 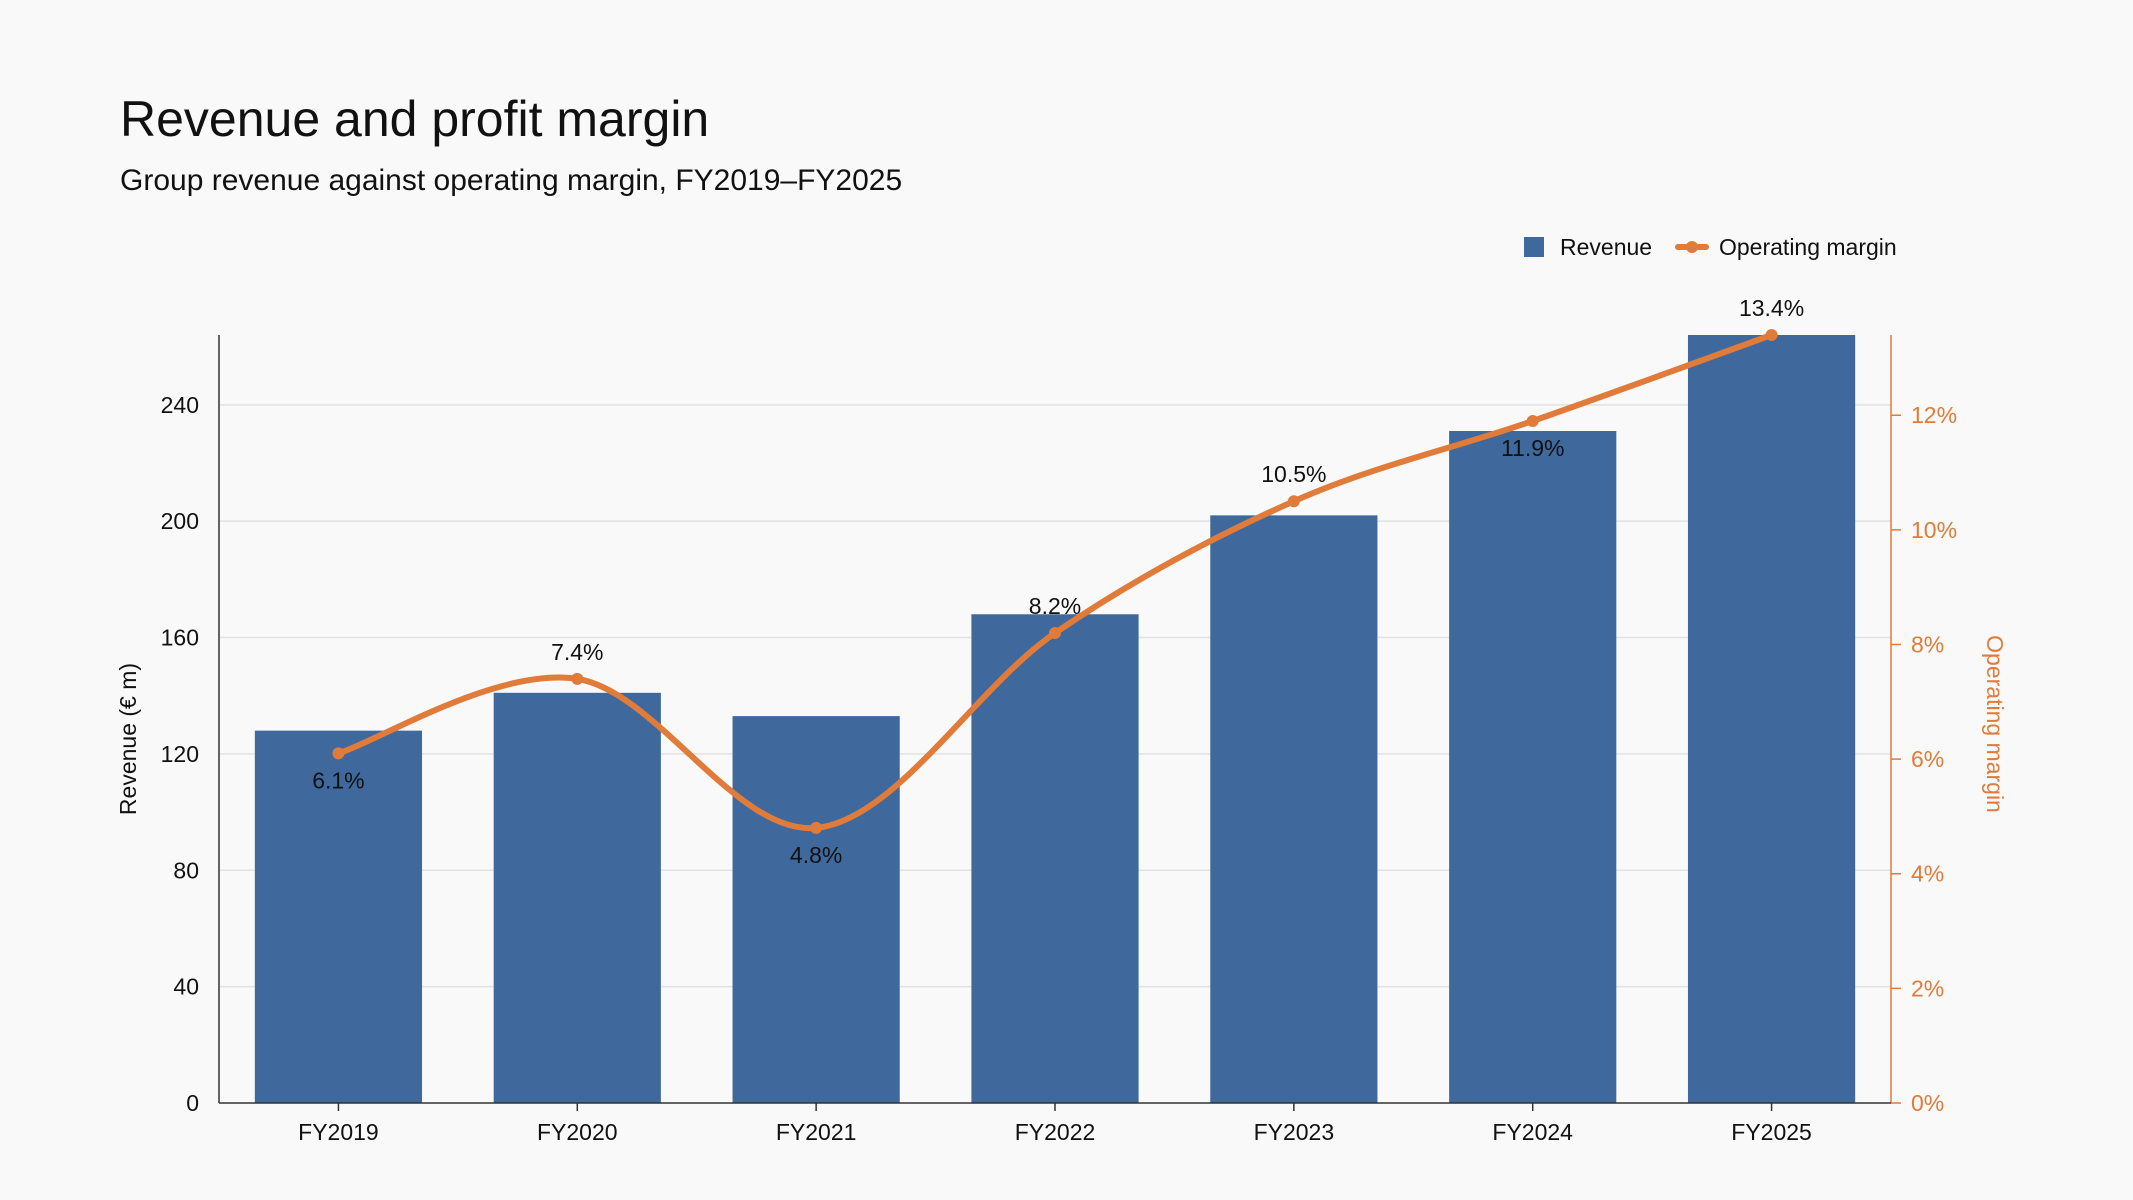 What do you see at coordinates (1927, 1103) in the screenshot?
I see `y-right-tick-label: 0%` at bounding box center [1927, 1103].